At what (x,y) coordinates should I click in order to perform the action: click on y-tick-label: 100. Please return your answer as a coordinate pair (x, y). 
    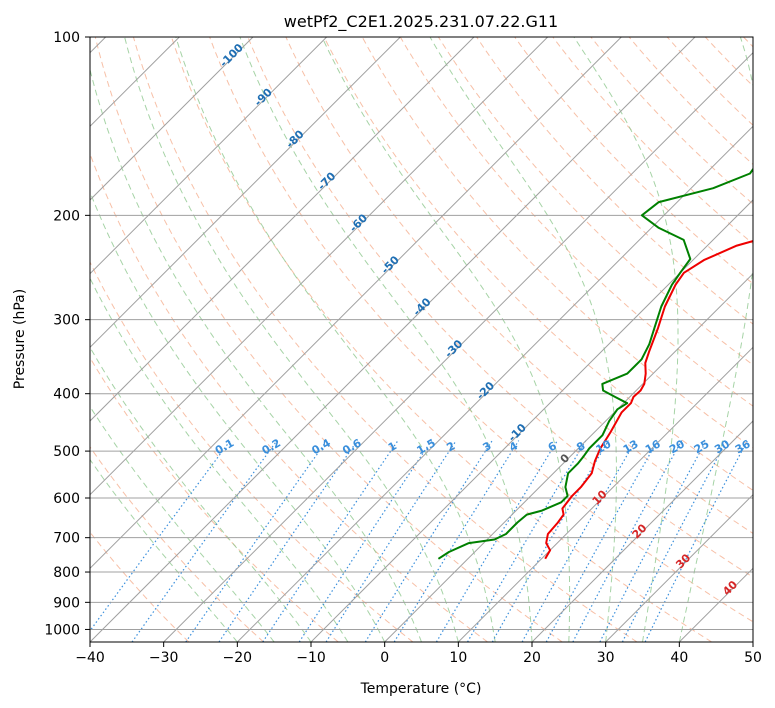
    Looking at the image, I should click on (66, 38).